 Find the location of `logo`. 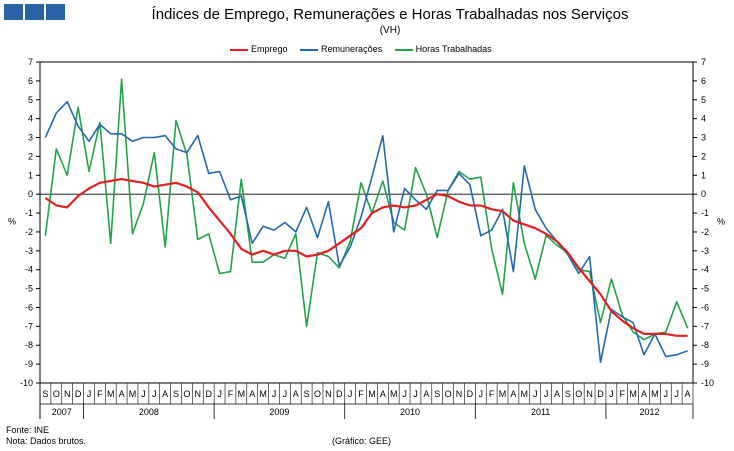

logo is located at coordinates (35, 14).